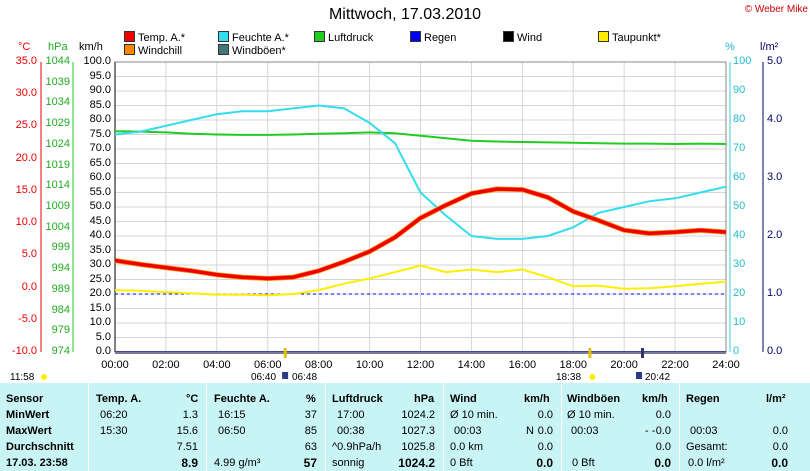 The width and height of the screenshot is (810, 471). I want to click on page-title: Mittwoch, 17.03.2010, so click(405, 14).